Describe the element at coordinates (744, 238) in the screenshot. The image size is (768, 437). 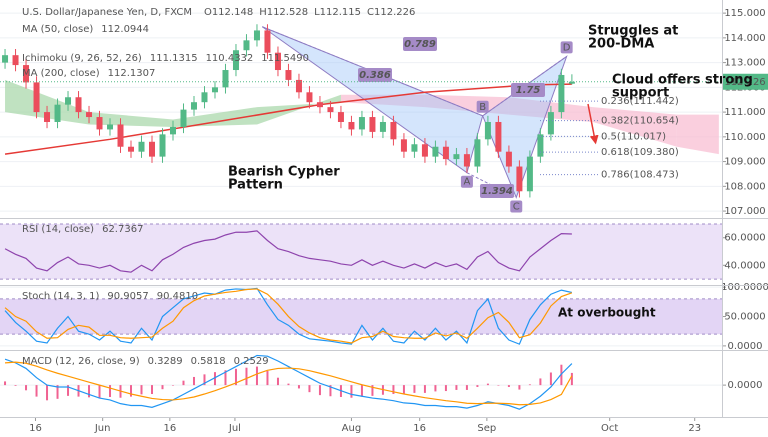
I see `y-tick-label: 60.0000` at that location.